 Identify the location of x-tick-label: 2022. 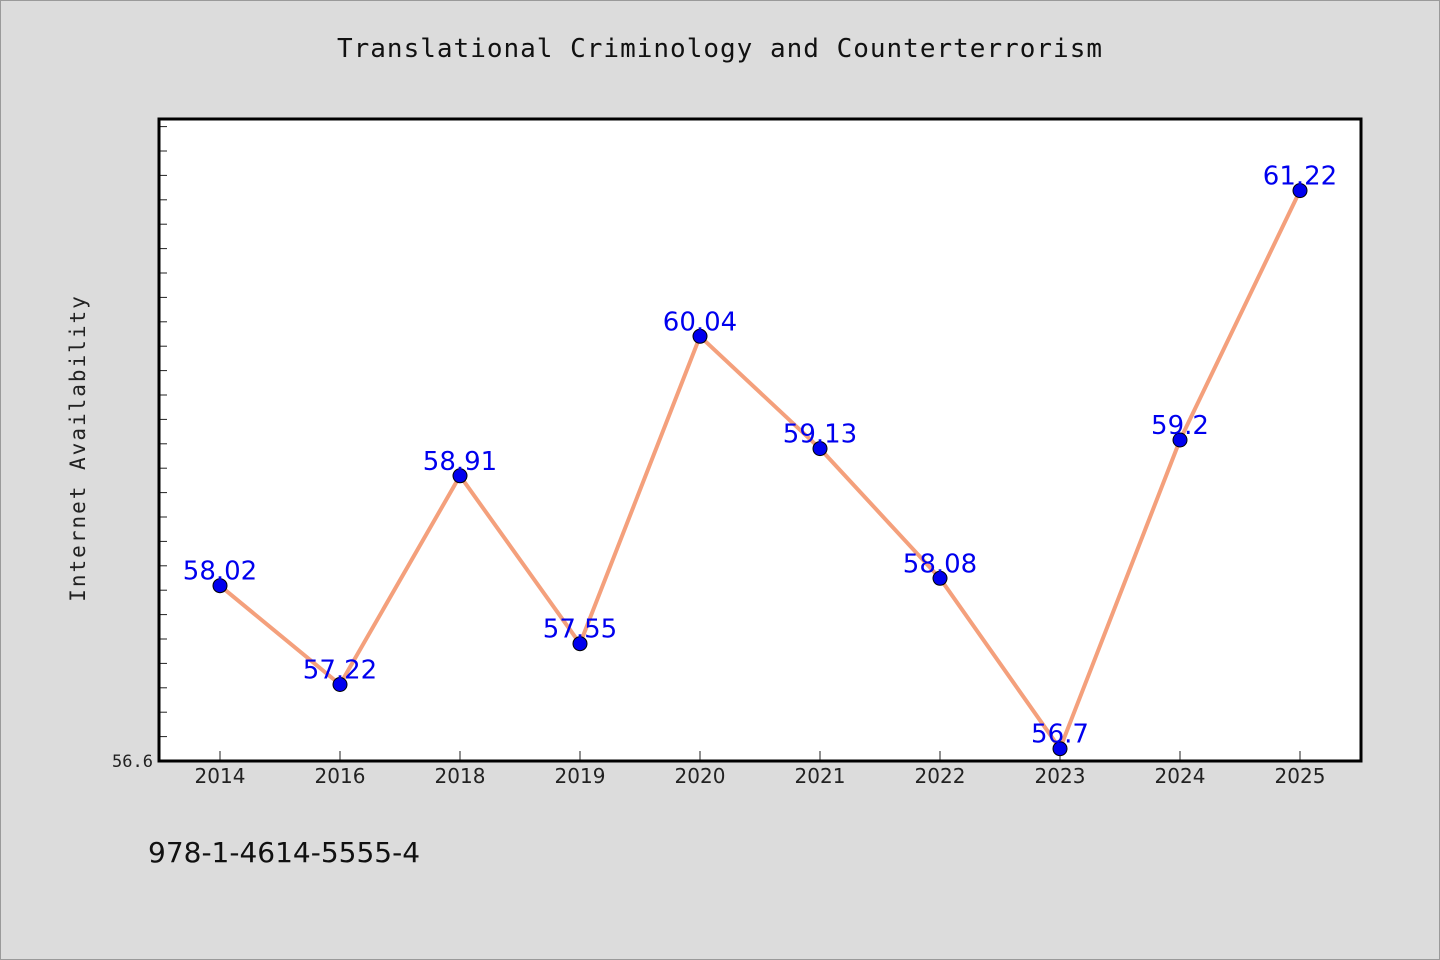
(940, 776).